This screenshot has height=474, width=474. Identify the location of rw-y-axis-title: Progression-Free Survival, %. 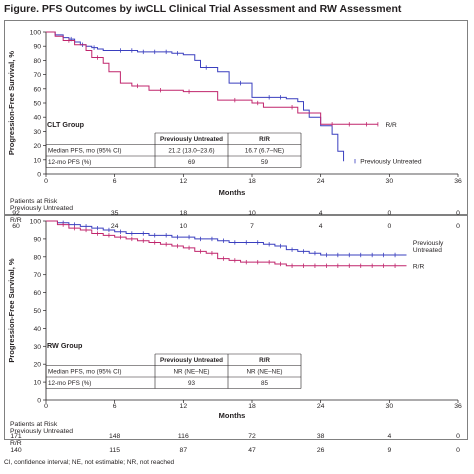
(11, 310).